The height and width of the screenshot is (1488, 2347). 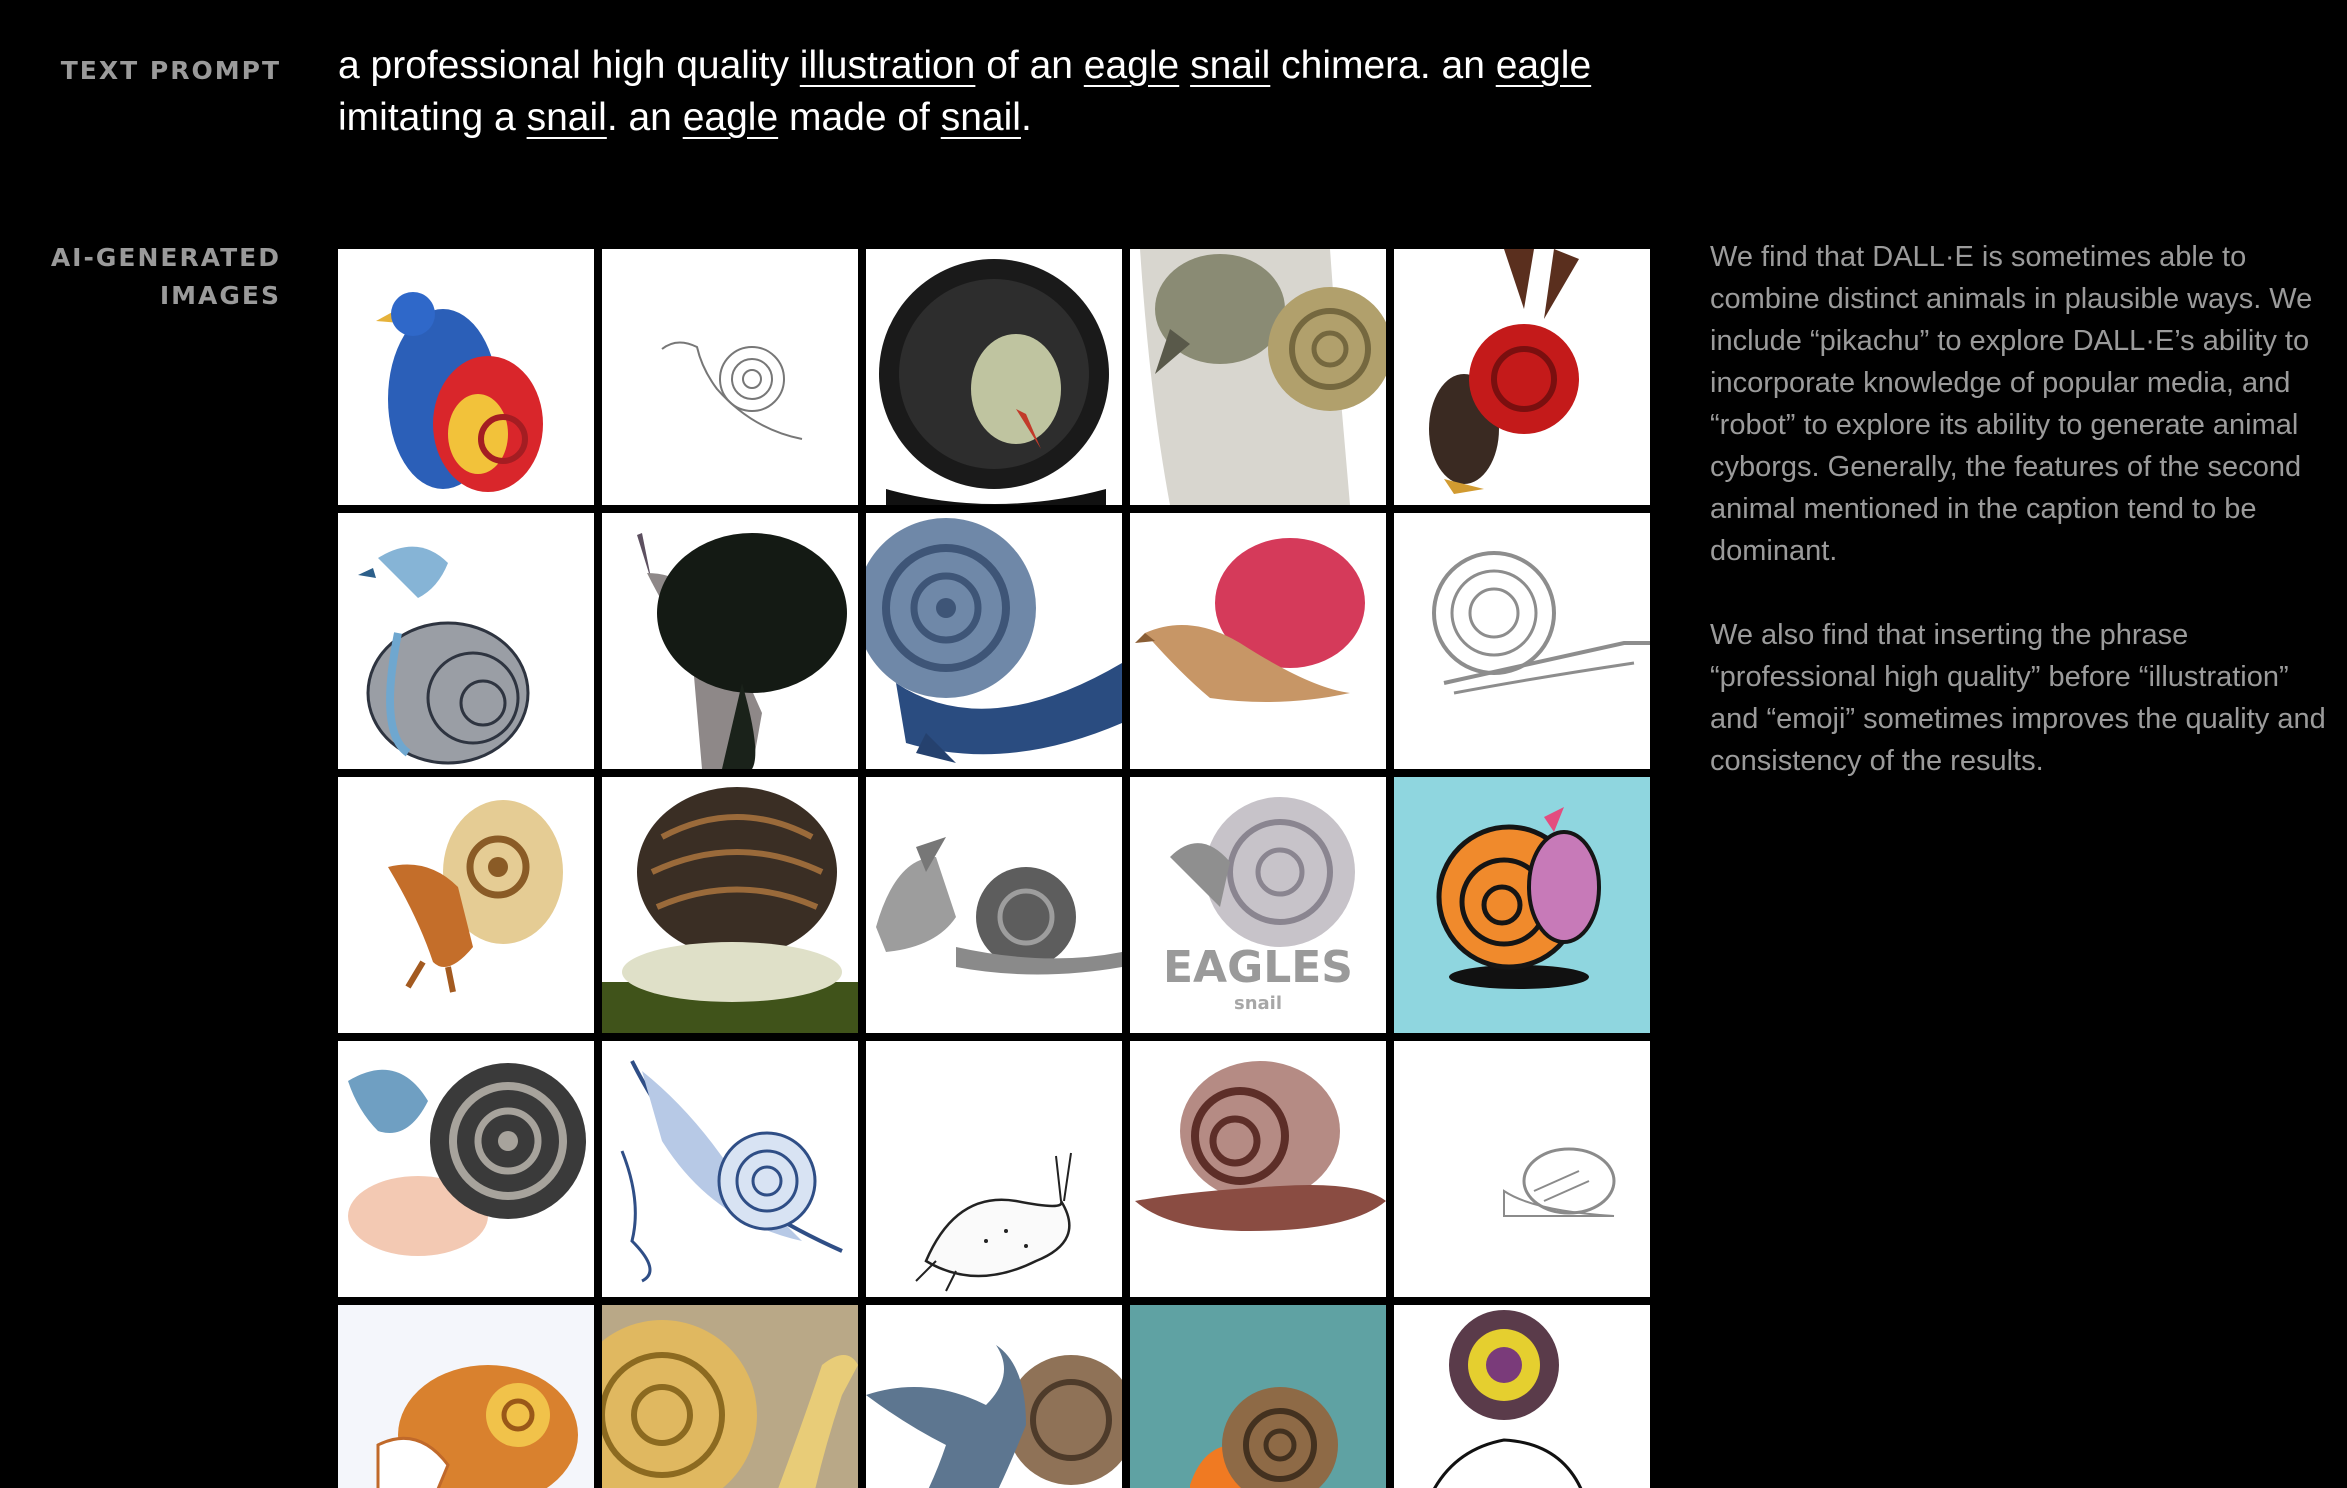 What do you see at coordinates (1258, 1003) in the screenshot?
I see `snail-watermark-text: snail` at bounding box center [1258, 1003].